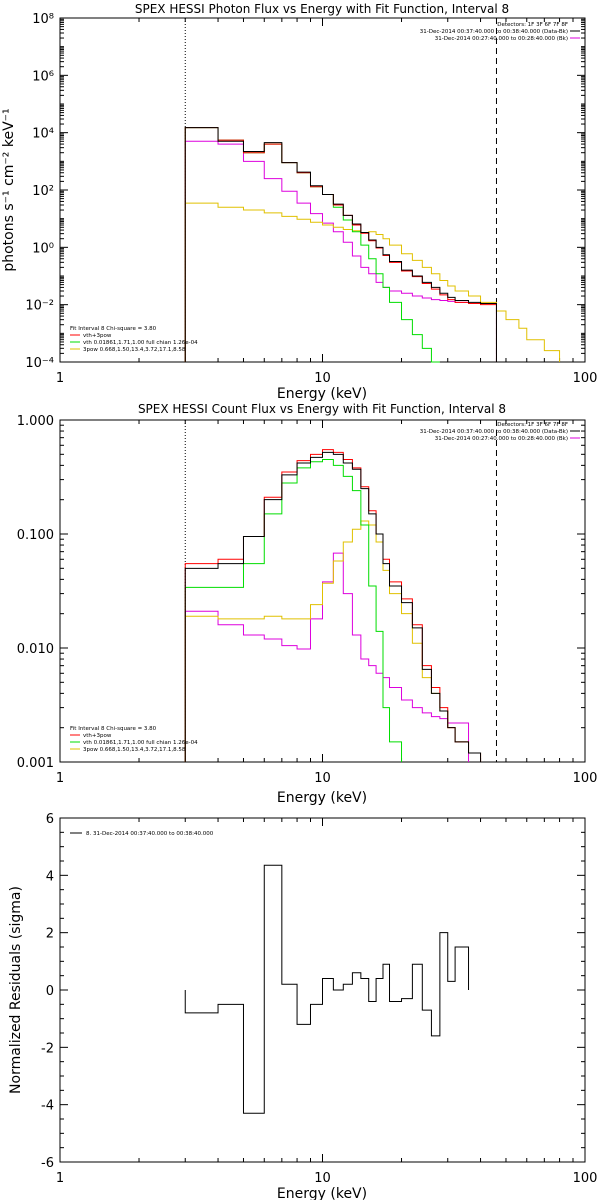  Describe the element at coordinates (35, 421) in the screenshot. I see `y-tick-label: 1.000` at that location.